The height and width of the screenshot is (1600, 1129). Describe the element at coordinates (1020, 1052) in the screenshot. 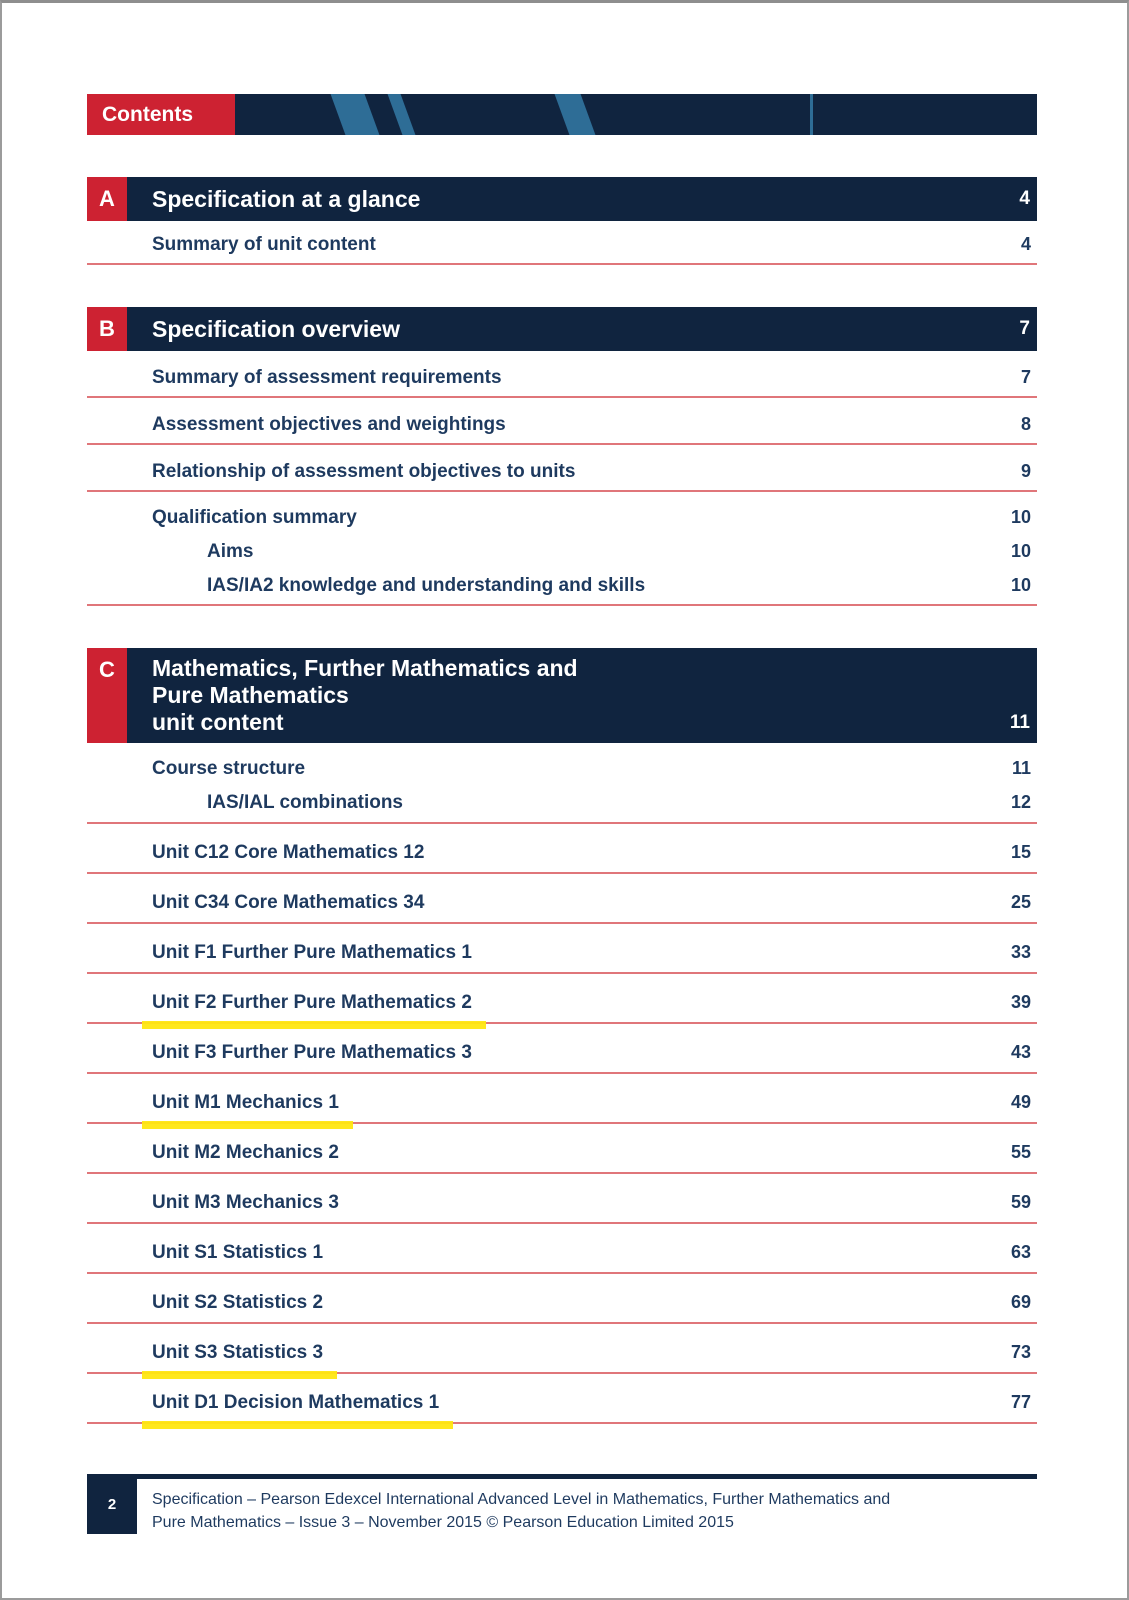

I see `toc-item-page: 43` at that location.